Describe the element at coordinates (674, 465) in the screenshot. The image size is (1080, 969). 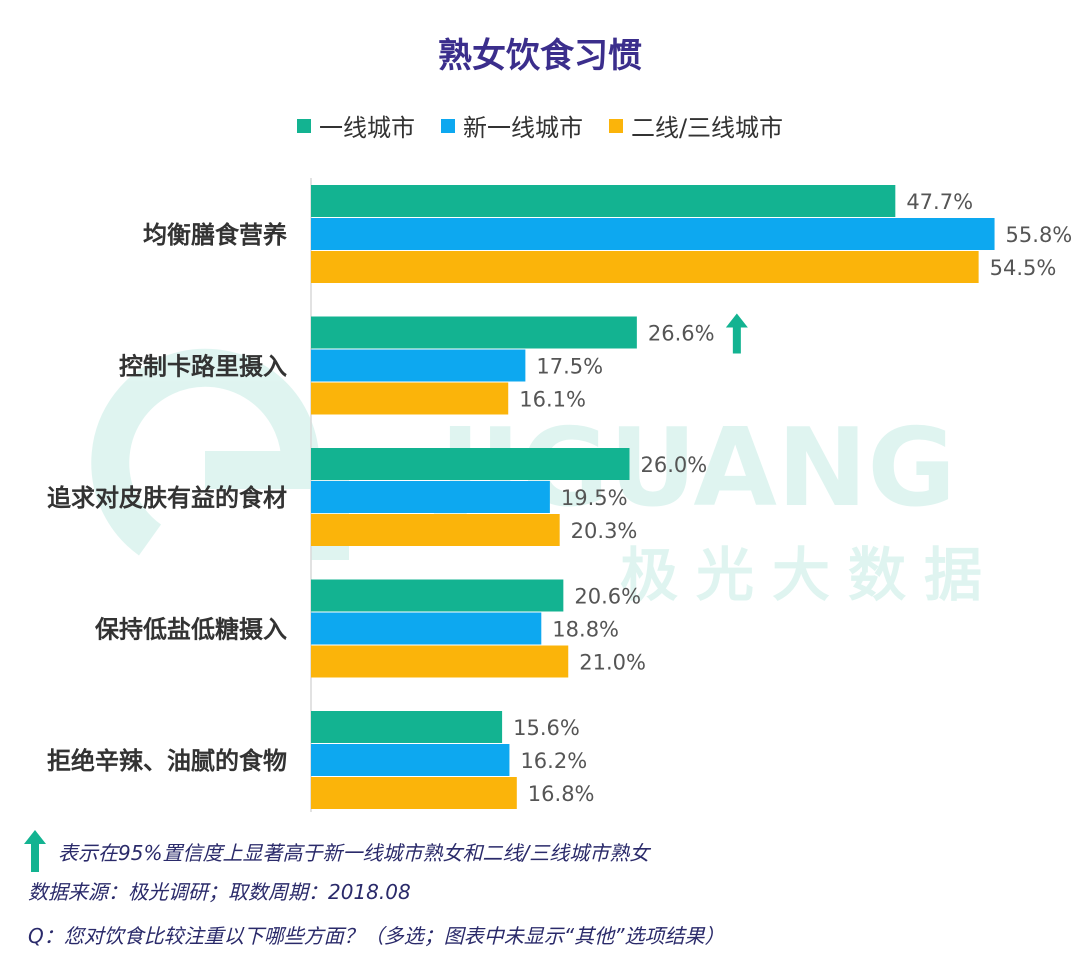
I see `value-label-tier1-2: 26.0%` at that location.